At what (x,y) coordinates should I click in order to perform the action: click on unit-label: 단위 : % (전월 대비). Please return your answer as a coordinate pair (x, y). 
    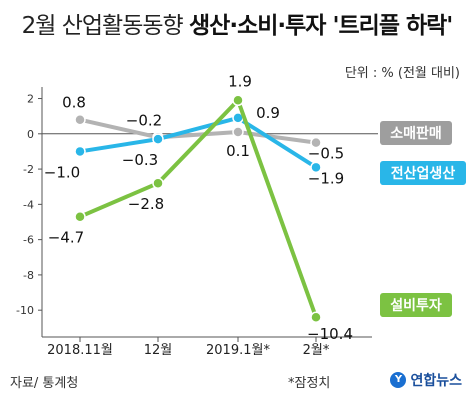
    Looking at the image, I should click on (402, 73).